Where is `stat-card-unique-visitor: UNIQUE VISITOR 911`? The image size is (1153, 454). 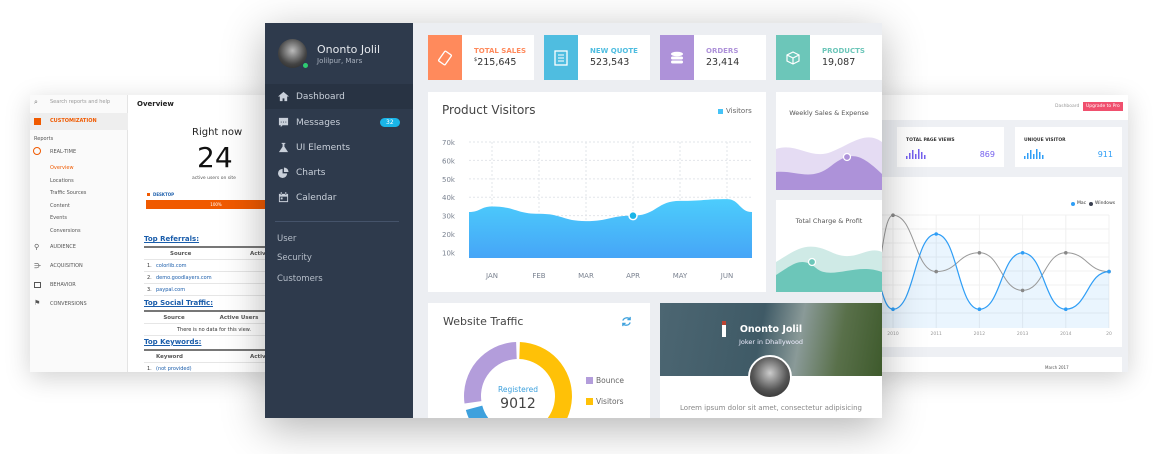
stat-card-unique-visitor: UNIQUE VISITOR 911 is located at coordinates (1068, 147).